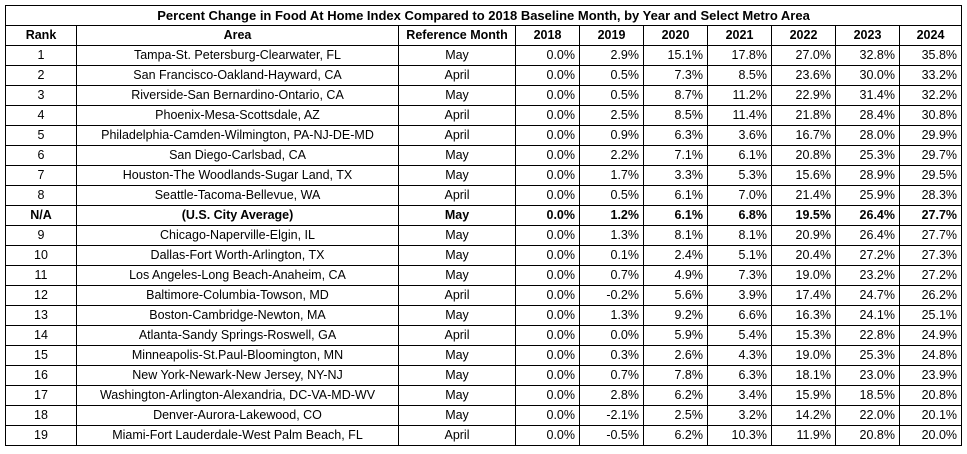 The height and width of the screenshot is (454, 967). I want to click on value-cell: 16.7%, so click(803, 135).